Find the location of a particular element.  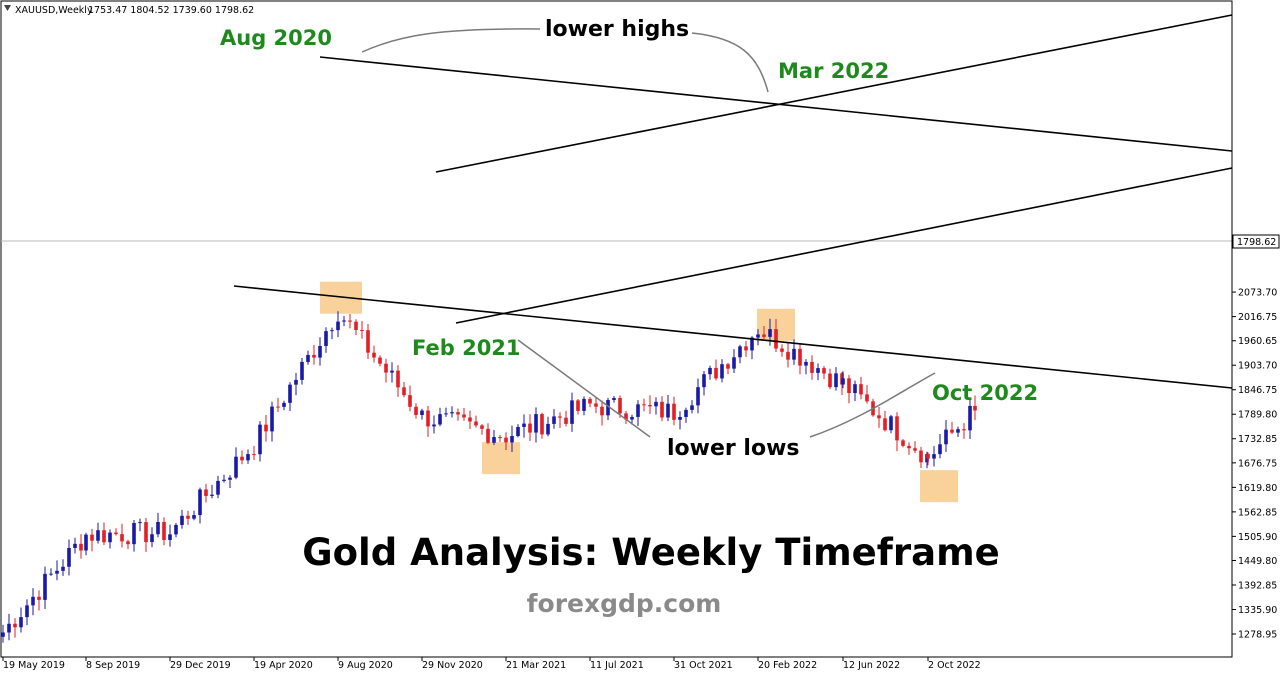

price-tick-label: 1278.95 is located at coordinates (1257, 635).